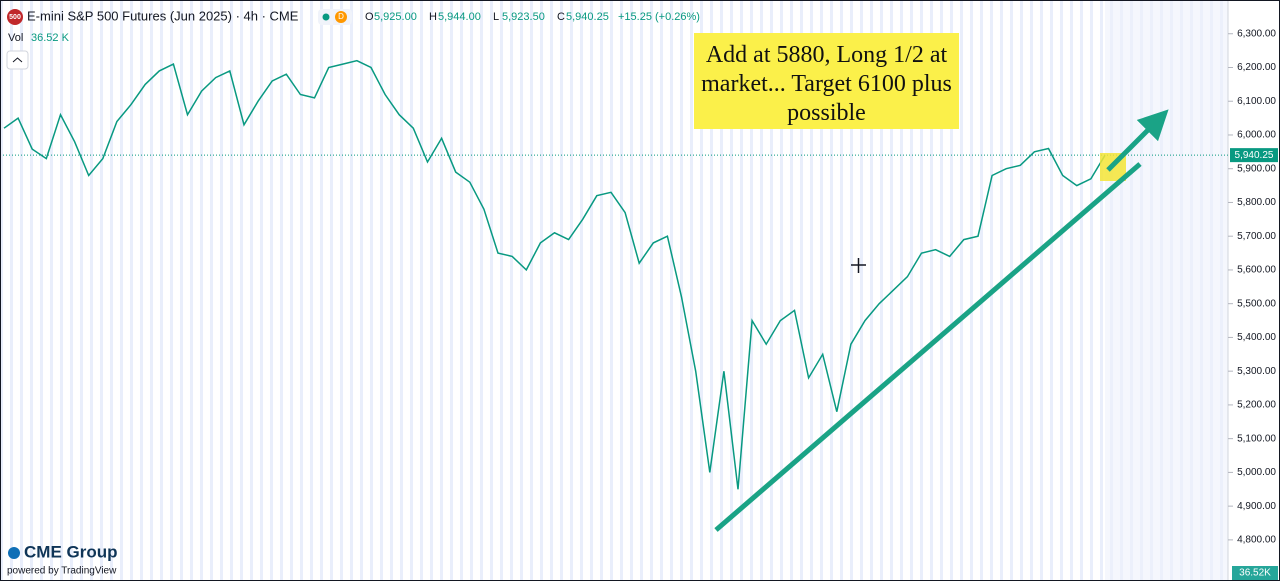  What do you see at coordinates (858, 265) in the screenshot?
I see `crosshair` at bounding box center [858, 265].